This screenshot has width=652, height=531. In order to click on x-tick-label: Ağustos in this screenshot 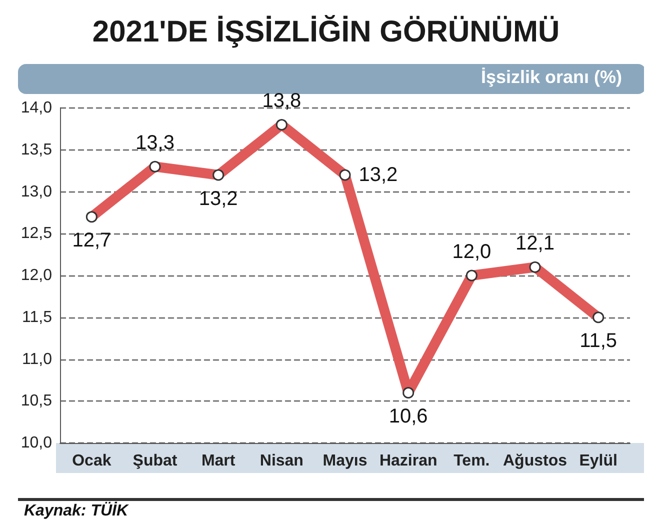, I will do `click(535, 461)`.